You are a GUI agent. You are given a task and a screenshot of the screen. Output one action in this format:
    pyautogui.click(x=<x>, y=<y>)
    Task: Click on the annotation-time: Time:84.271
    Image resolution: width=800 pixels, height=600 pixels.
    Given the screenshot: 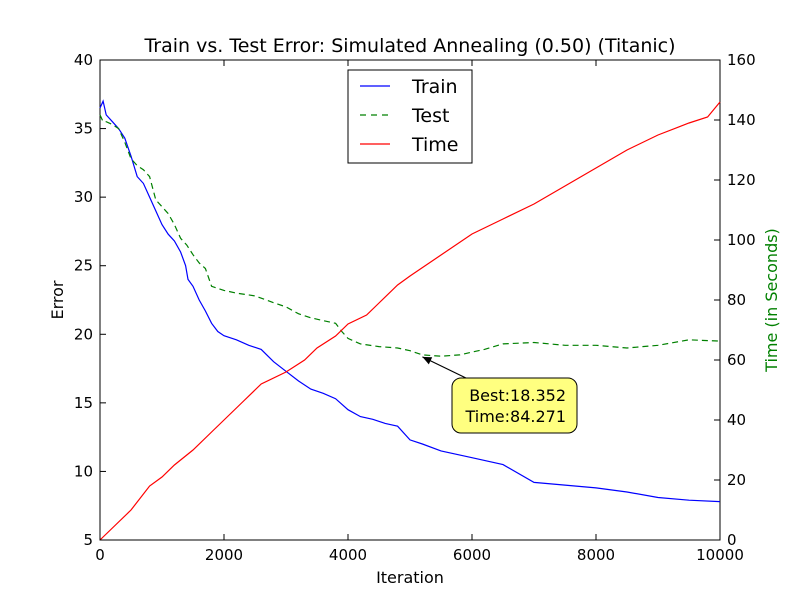 What is the action you would take?
    pyautogui.click(x=515, y=416)
    